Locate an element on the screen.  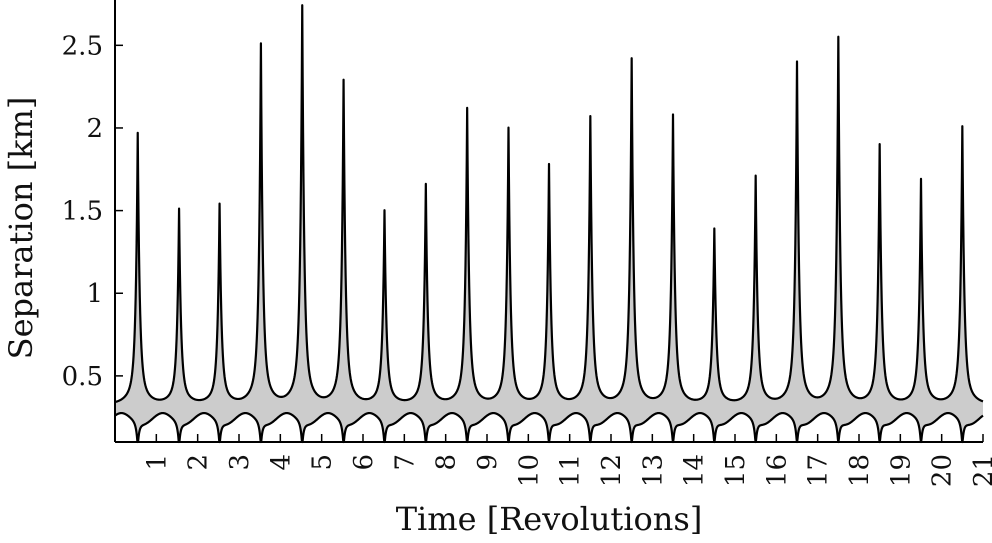
x-tick-label: 13 is located at coordinates (653, 470).